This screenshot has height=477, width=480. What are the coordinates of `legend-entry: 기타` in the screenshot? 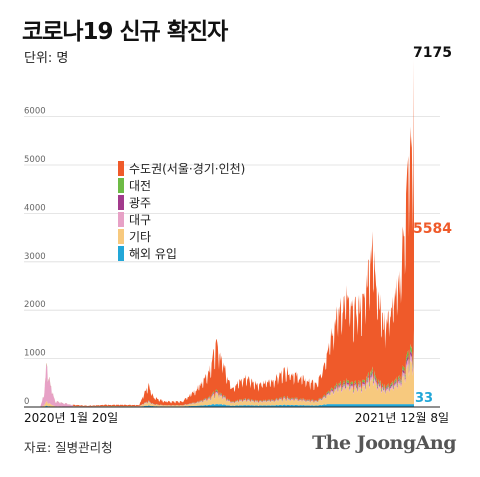 It's located at (181, 236).